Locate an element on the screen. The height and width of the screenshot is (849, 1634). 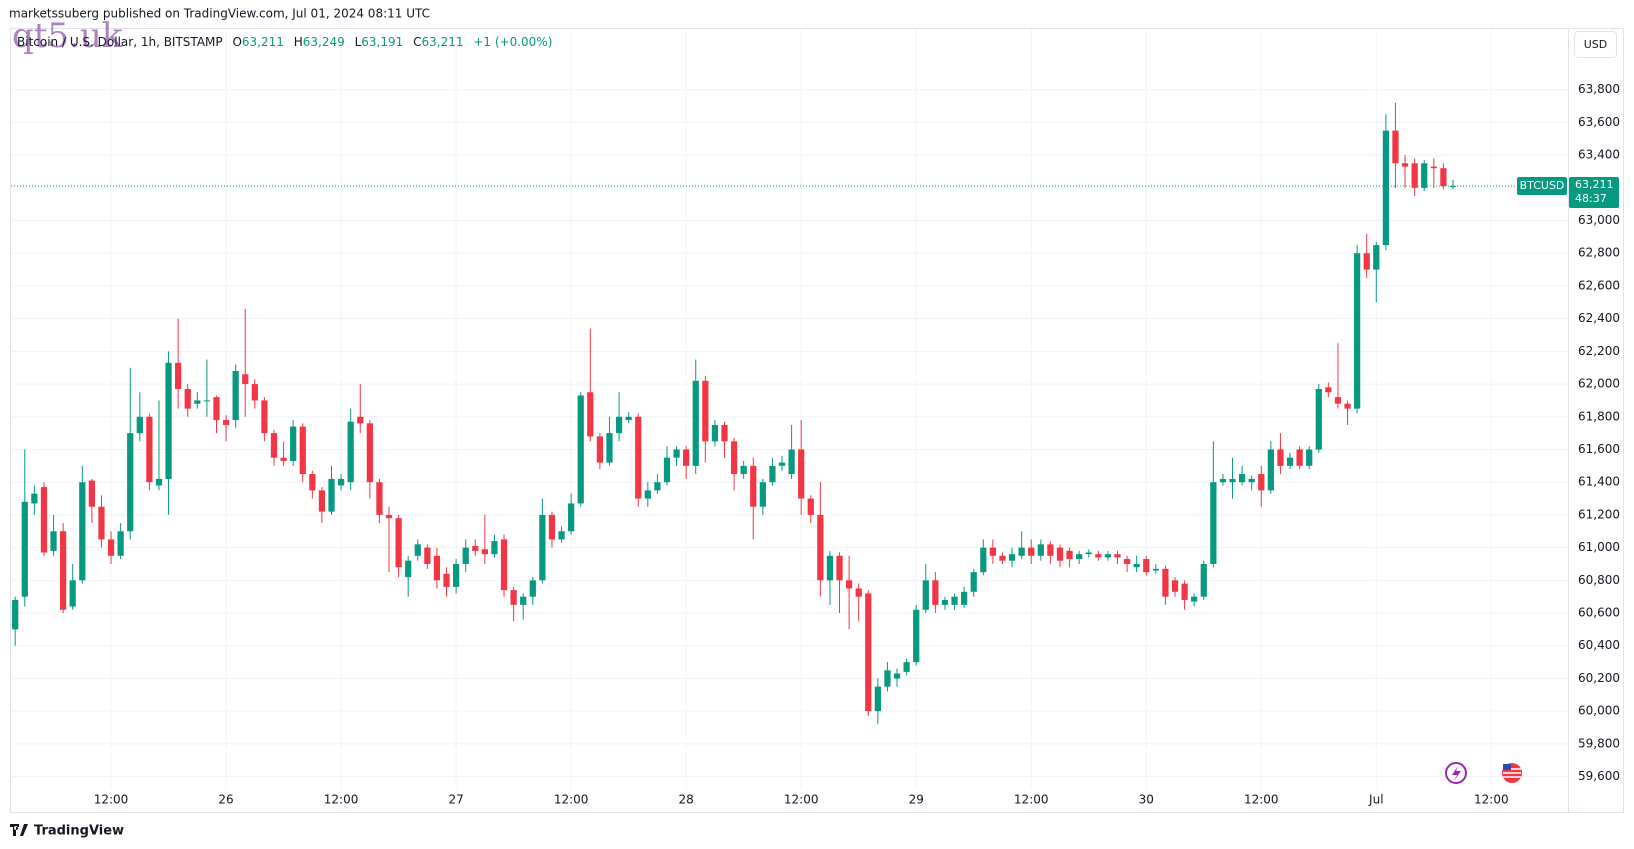
y-tick-label: 60,600 is located at coordinates (1599, 613).